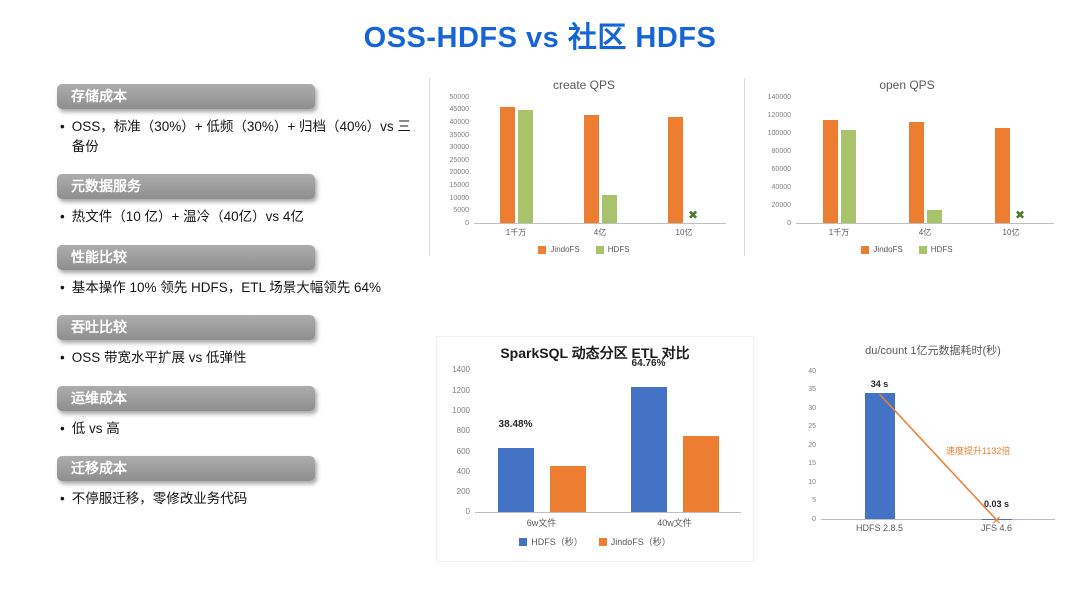 This screenshot has width=1080, height=608. What do you see at coordinates (640, 542) in the screenshot?
I see `legend-label: JindoFS（秒）` at bounding box center [640, 542].